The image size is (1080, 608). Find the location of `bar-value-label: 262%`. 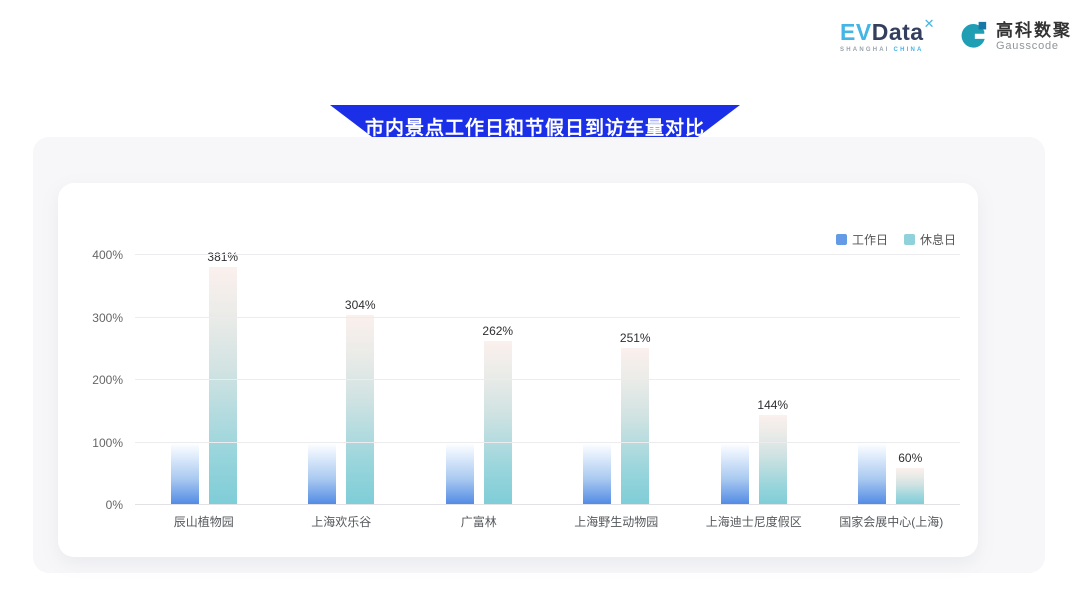

bar-value-label: 262% is located at coordinates (498, 331).